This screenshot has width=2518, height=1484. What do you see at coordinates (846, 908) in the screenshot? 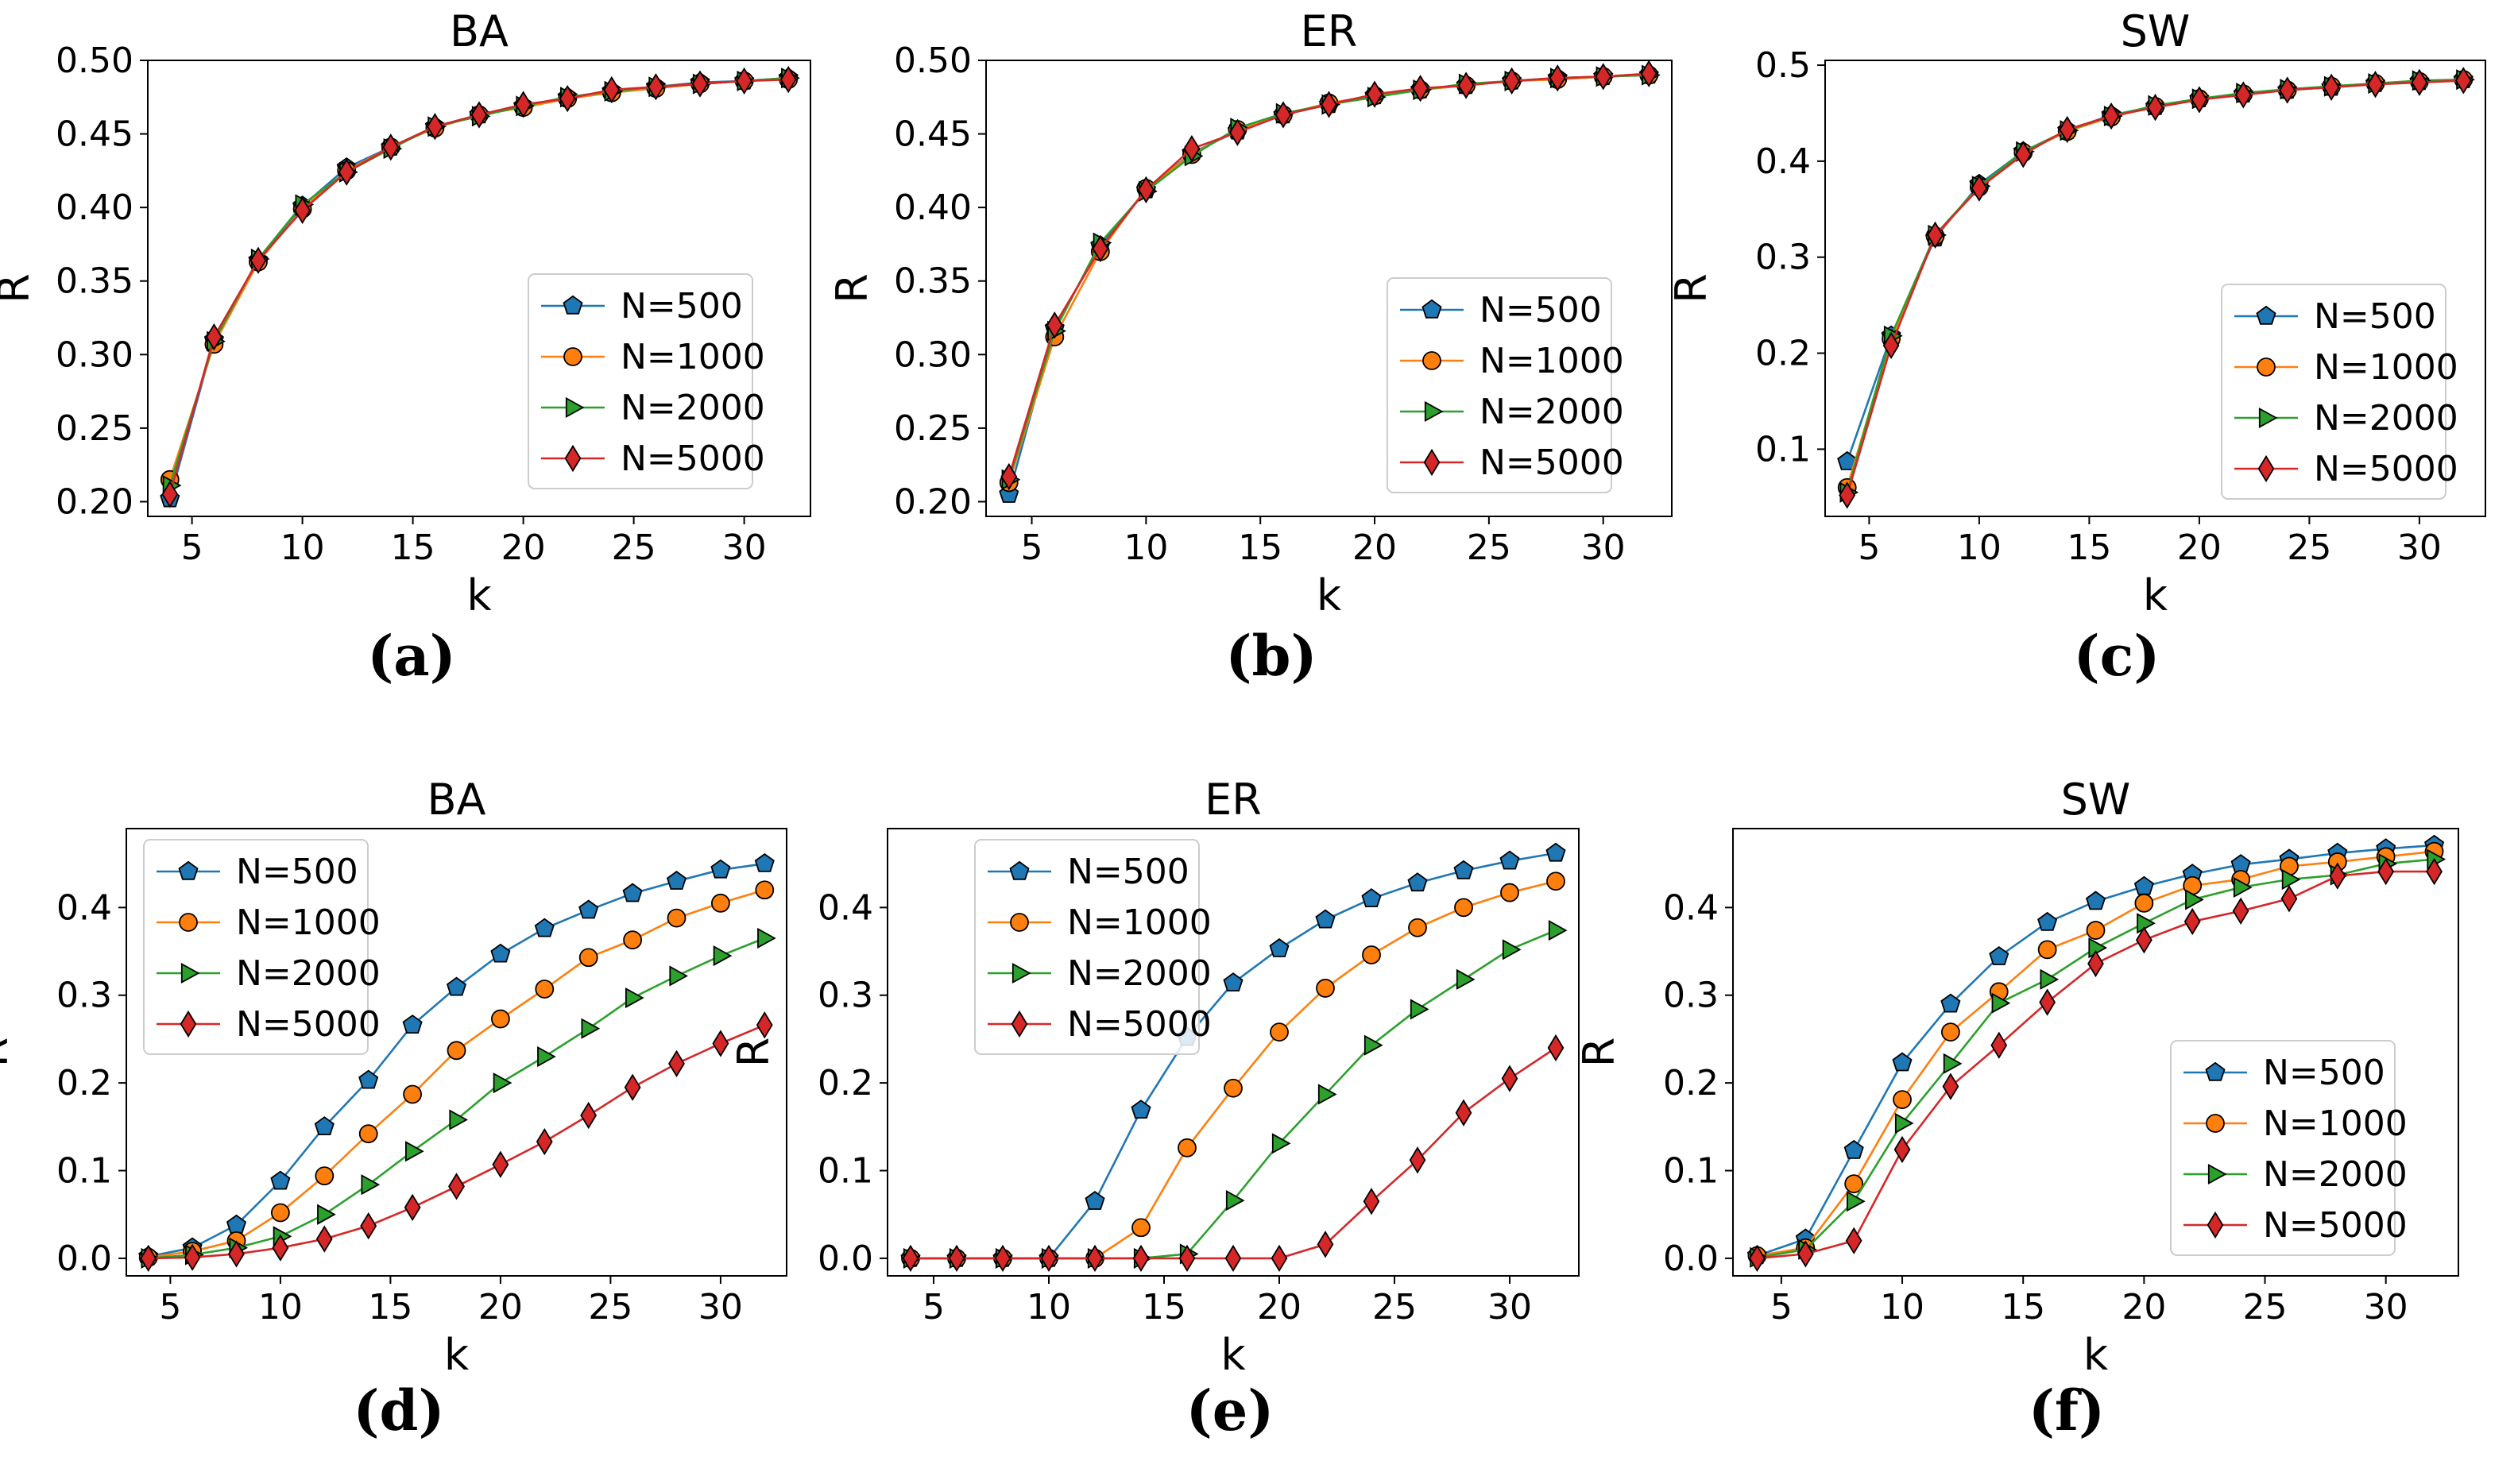
I see `y-tick-label: 0.4` at bounding box center [846, 908].